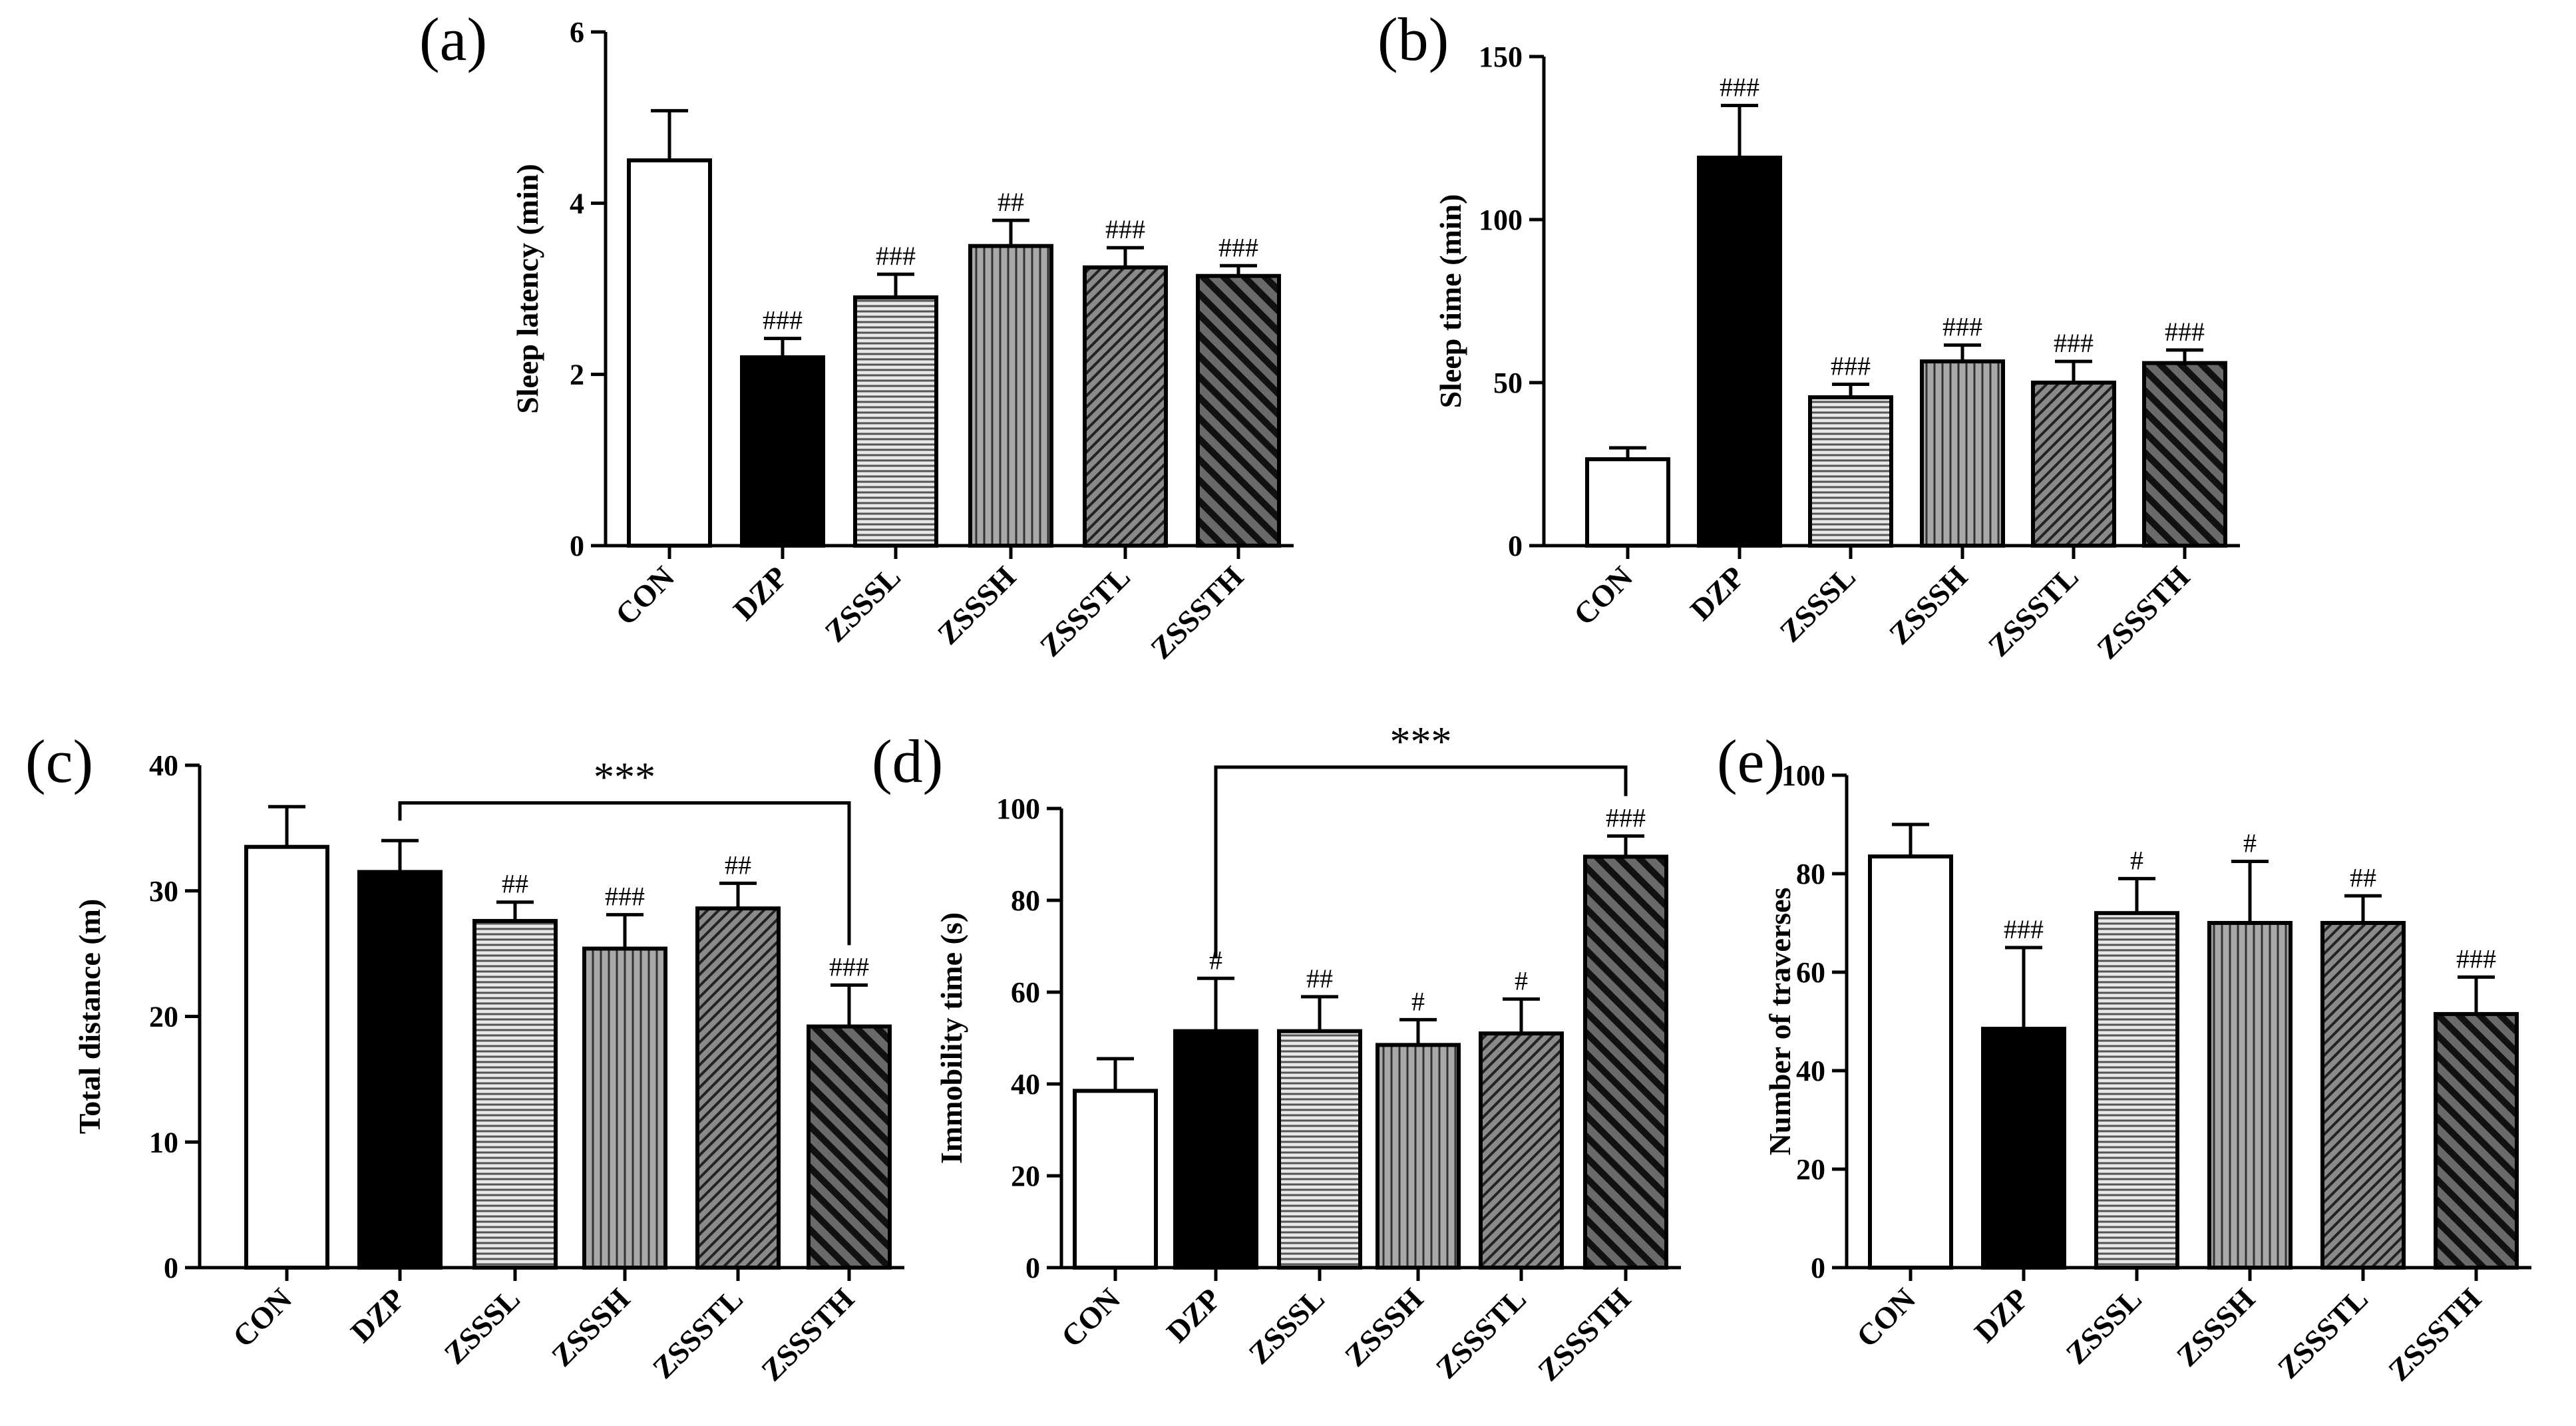 Image resolution: width=2576 pixels, height=1426 pixels. What do you see at coordinates (577, 204) in the screenshot?
I see `y-tick-label: 4` at bounding box center [577, 204].